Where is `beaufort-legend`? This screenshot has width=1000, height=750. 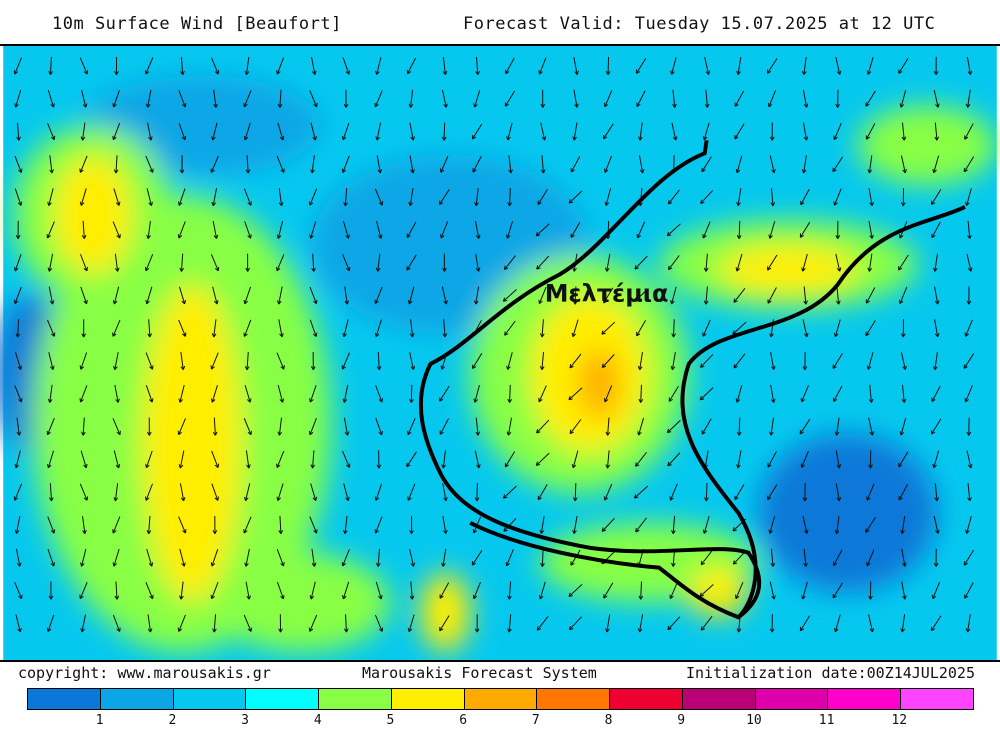
beaufort-legend is located at coordinates (500, 699).